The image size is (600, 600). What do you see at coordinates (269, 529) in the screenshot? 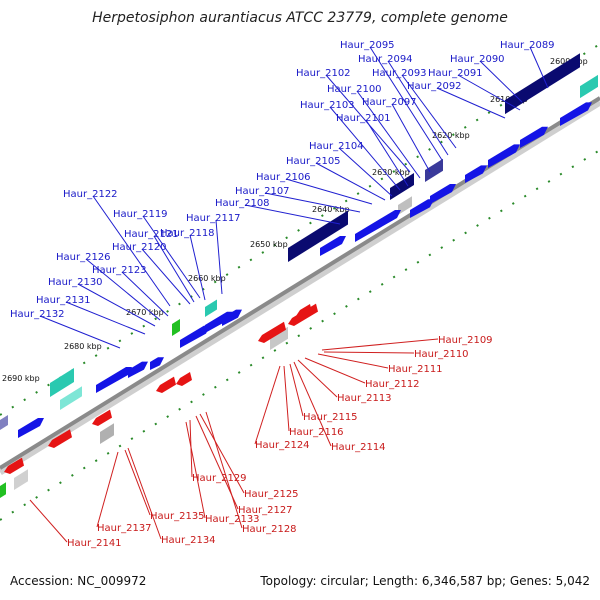
I see `reverse-gene-label: Haur_2128` at bounding box center [269, 529].